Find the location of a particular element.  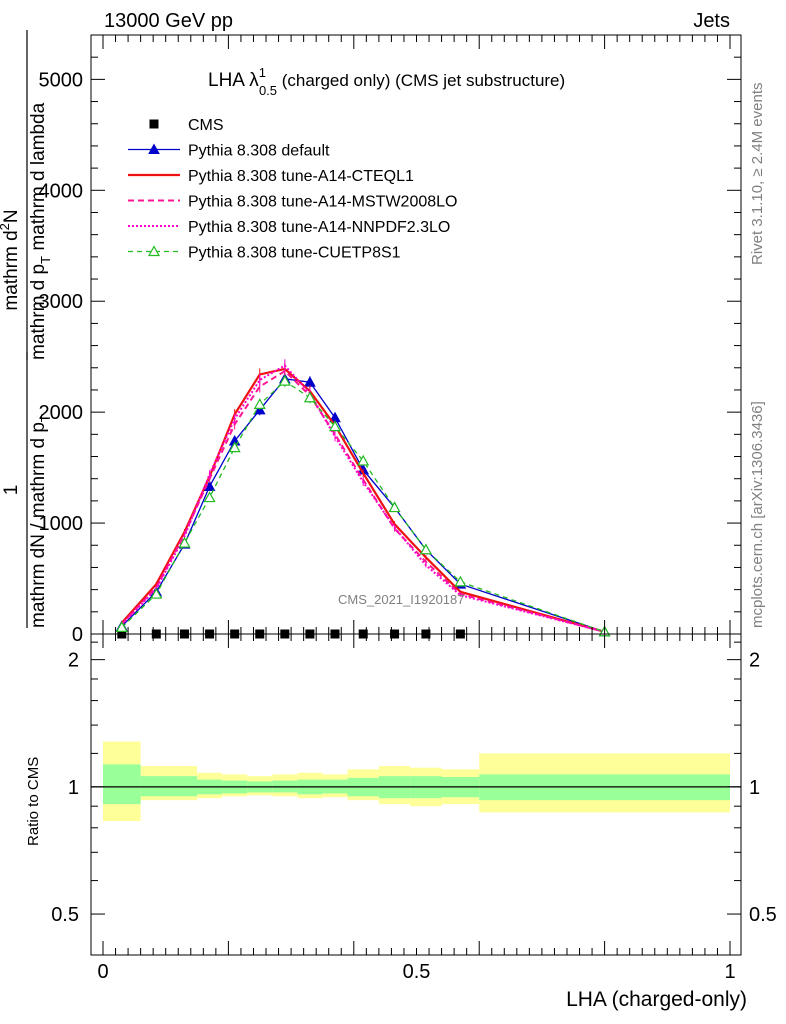

header-right: Jets is located at coordinates (711, 21).